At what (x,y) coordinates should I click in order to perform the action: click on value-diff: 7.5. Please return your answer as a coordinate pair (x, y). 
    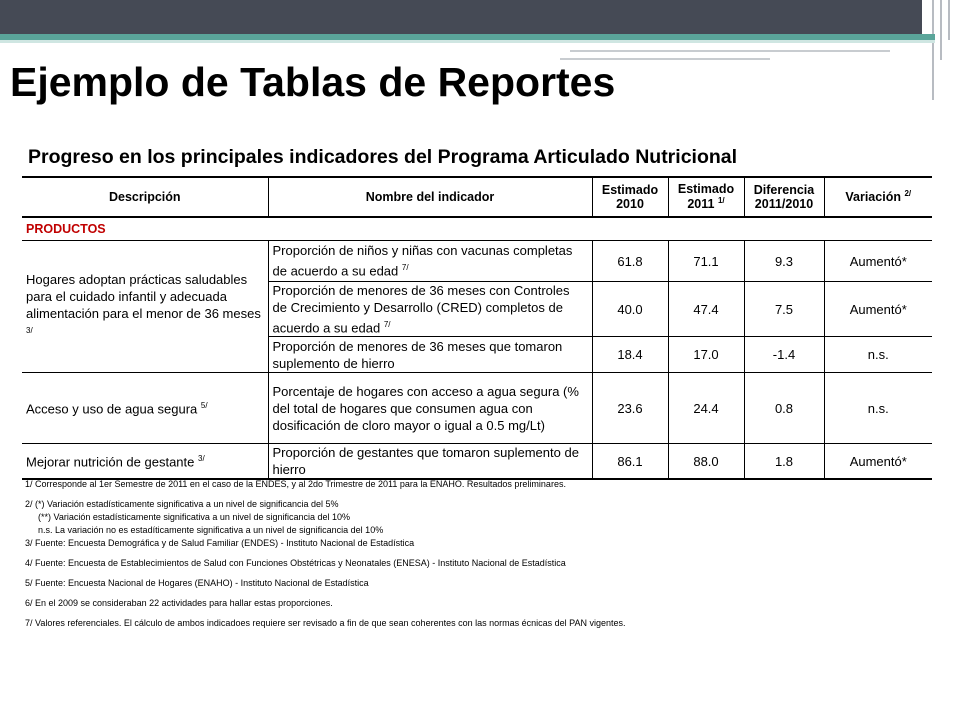
    Looking at the image, I should click on (783, 308).